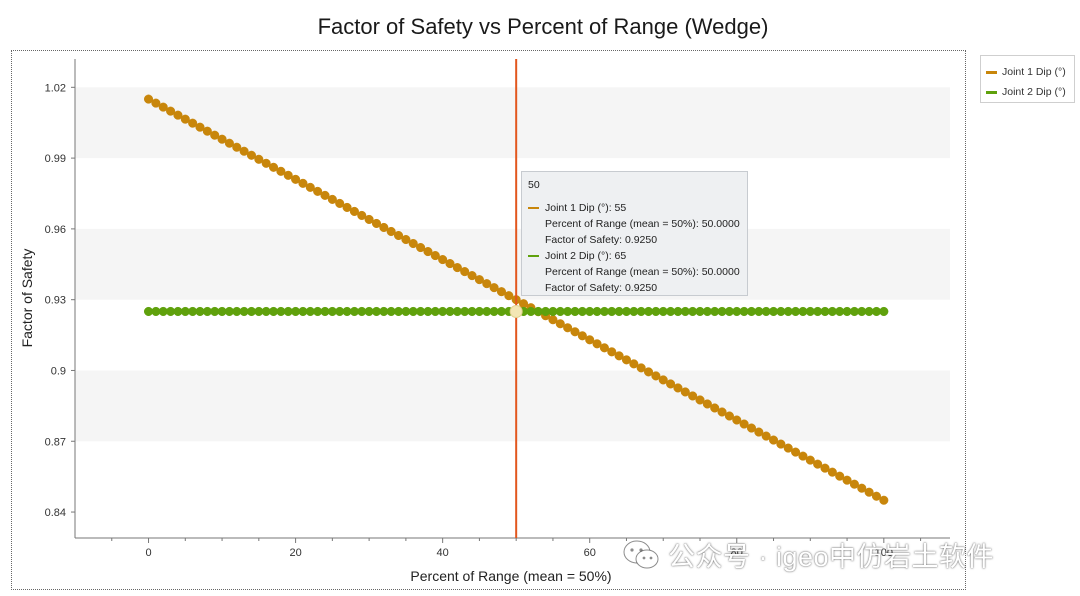  Describe the element at coordinates (1030, 72) in the screenshot. I see `legend-item-joint1: Joint 1 Dip (°)` at that location.